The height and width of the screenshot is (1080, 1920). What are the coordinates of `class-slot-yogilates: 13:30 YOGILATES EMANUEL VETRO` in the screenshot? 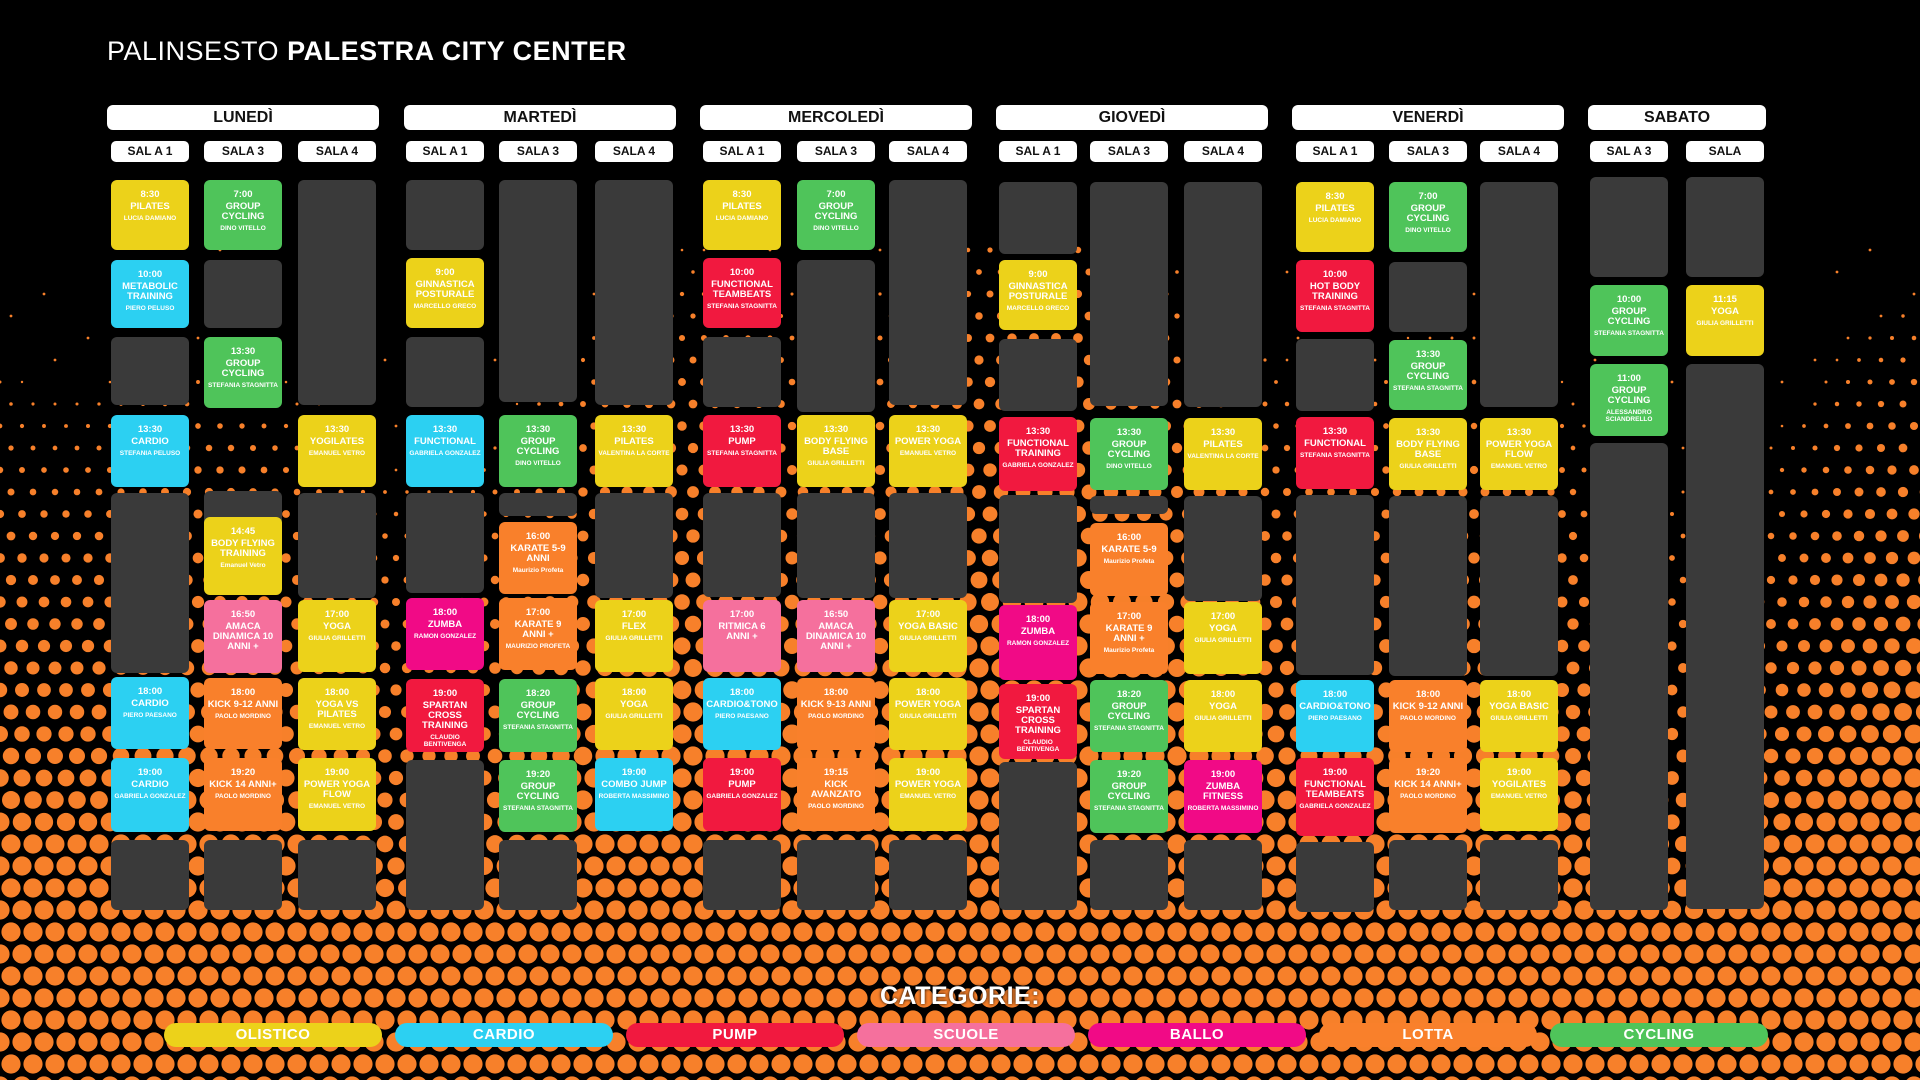 It's located at (337, 451).